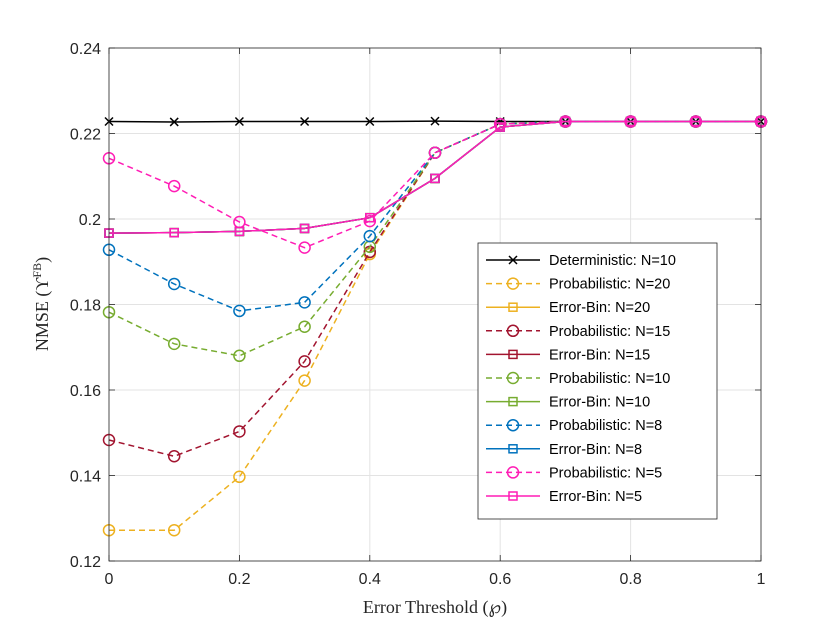  I want to click on legend-entry: Probabilistic: N=5, so click(574, 473).